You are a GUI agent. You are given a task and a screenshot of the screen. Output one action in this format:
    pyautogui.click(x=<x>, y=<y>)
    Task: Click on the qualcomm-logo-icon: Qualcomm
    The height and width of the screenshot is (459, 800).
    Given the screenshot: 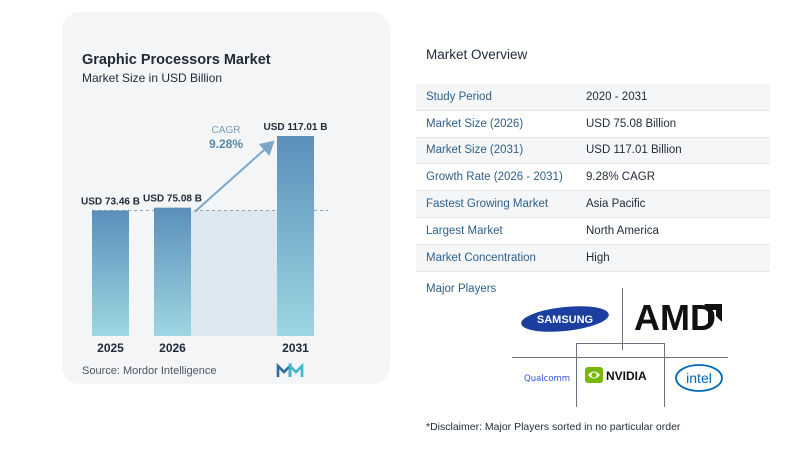 What is the action you would take?
    pyautogui.click(x=547, y=379)
    